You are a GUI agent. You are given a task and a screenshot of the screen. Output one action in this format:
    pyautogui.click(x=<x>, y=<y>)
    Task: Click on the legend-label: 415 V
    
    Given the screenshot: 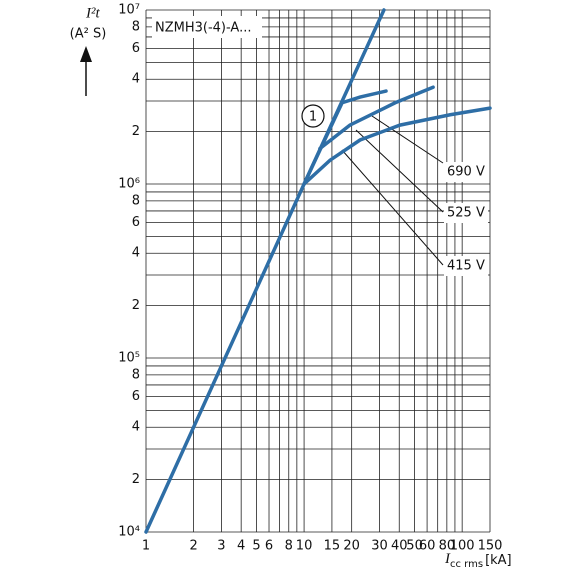 What is the action you would take?
    pyautogui.click(x=466, y=266)
    